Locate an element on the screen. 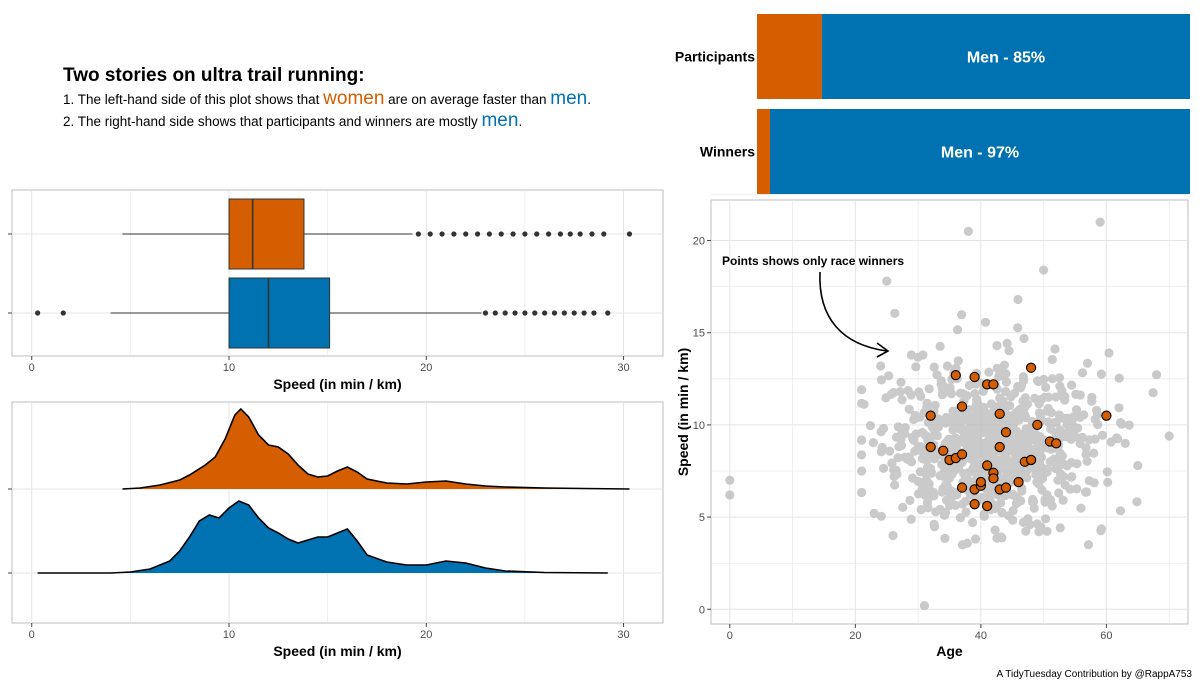 The width and height of the screenshot is (1200, 686). boxplot-x-axis-title: Speed (in min / km) is located at coordinates (337, 384).